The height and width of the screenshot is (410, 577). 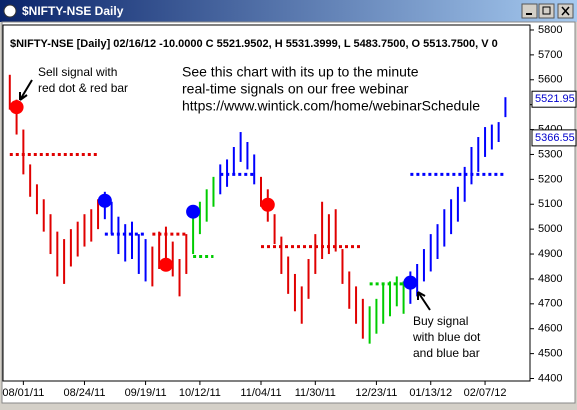 I want to click on x-tick-label: 08/01/11, so click(x=23, y=393).